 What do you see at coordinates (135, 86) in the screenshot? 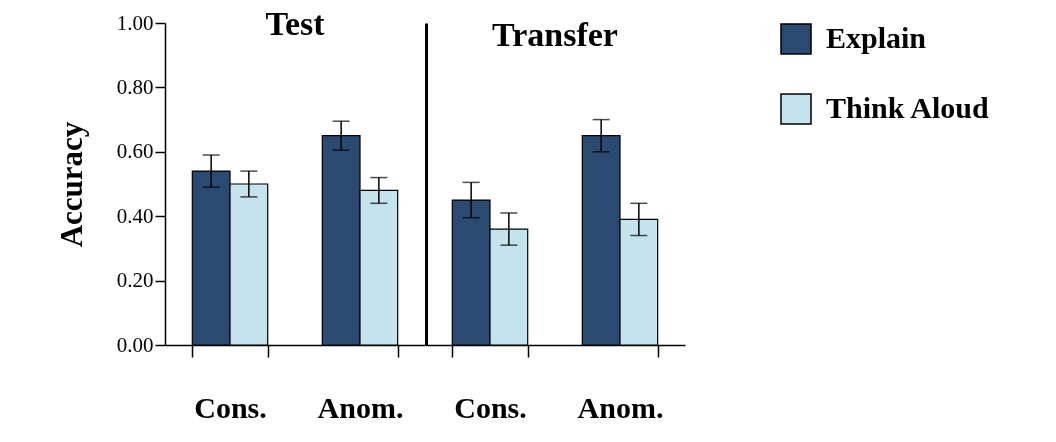
I see `y-tick-label: 0.80` at bounding box center [135, 86].